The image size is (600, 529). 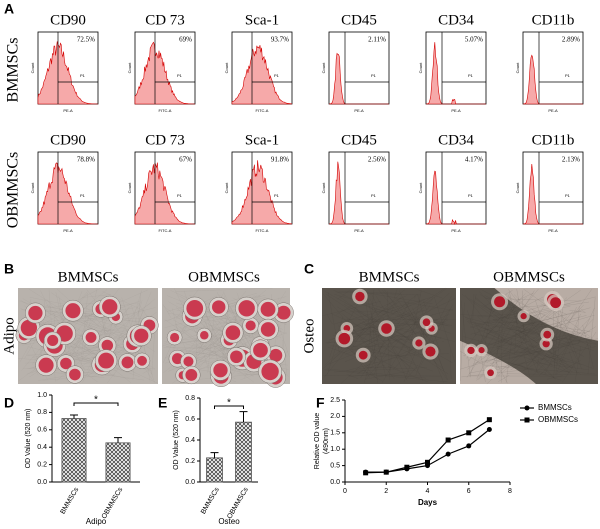 I want to click on legend-label: BMMSCs, so click(x=555, y=407).